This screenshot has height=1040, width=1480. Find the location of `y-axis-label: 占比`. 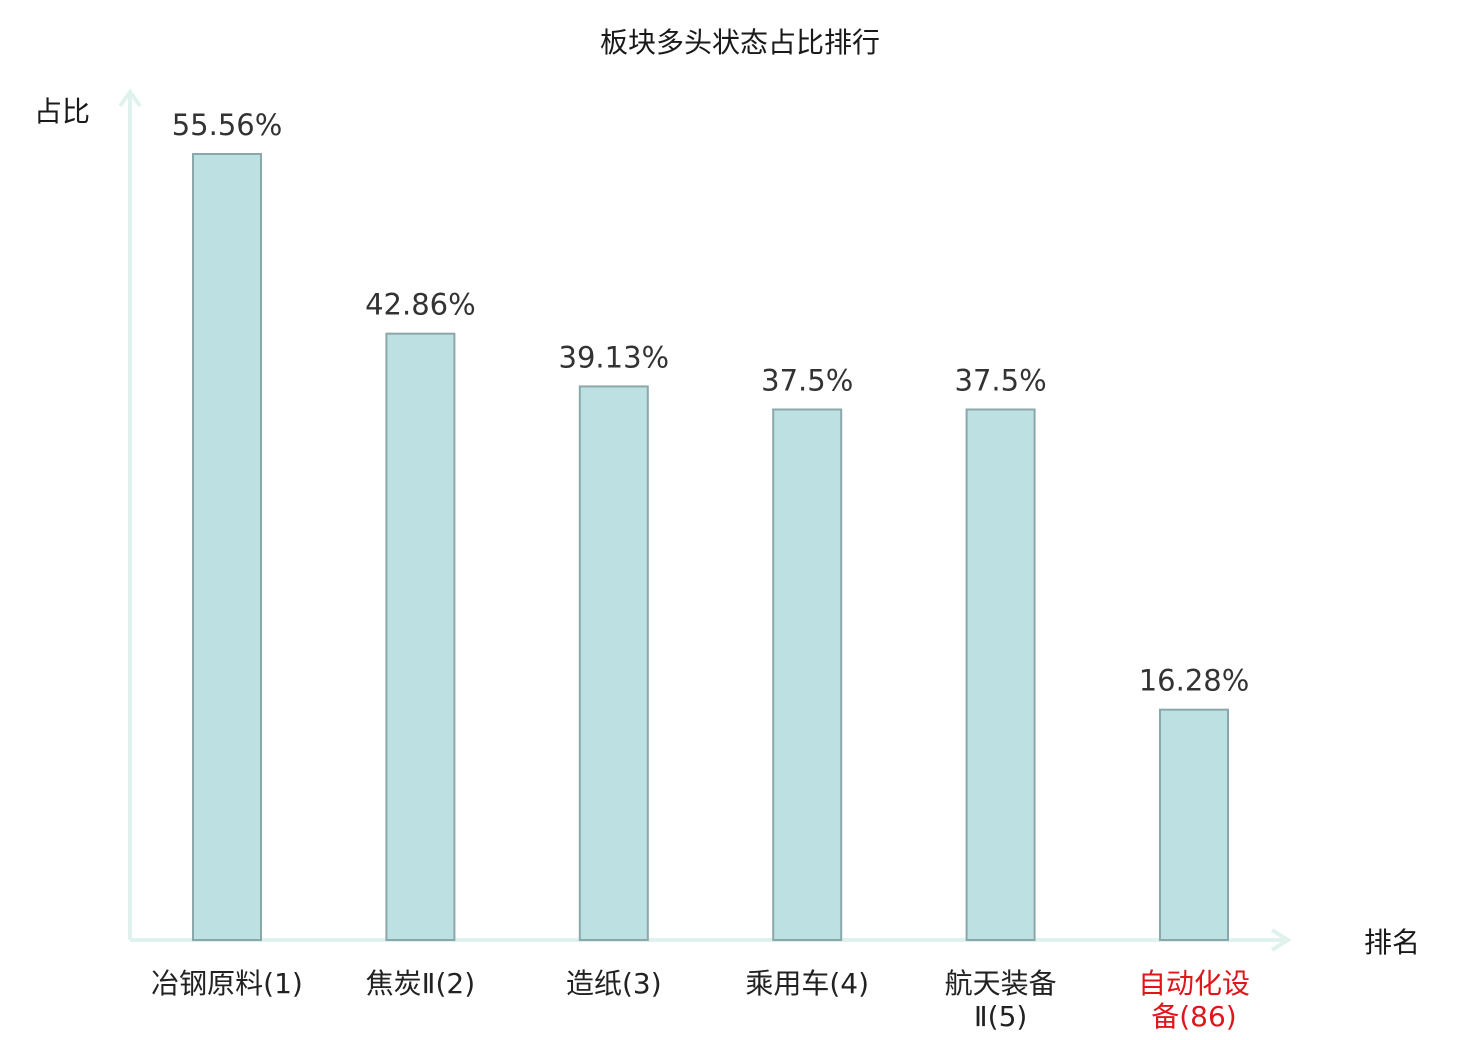

y-axis-label: 占比 is located at coordinates (62, 111).